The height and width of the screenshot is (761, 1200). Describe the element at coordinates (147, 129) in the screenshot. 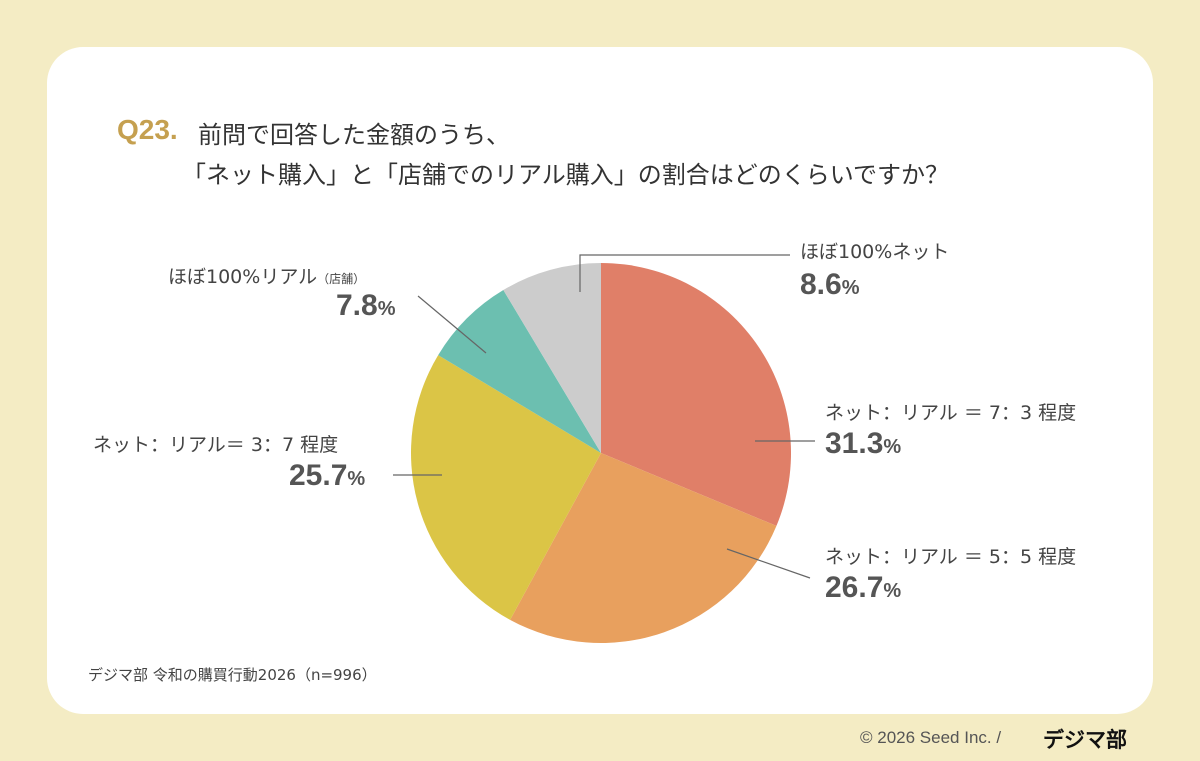

I see `question-number: Q23.` at that location.